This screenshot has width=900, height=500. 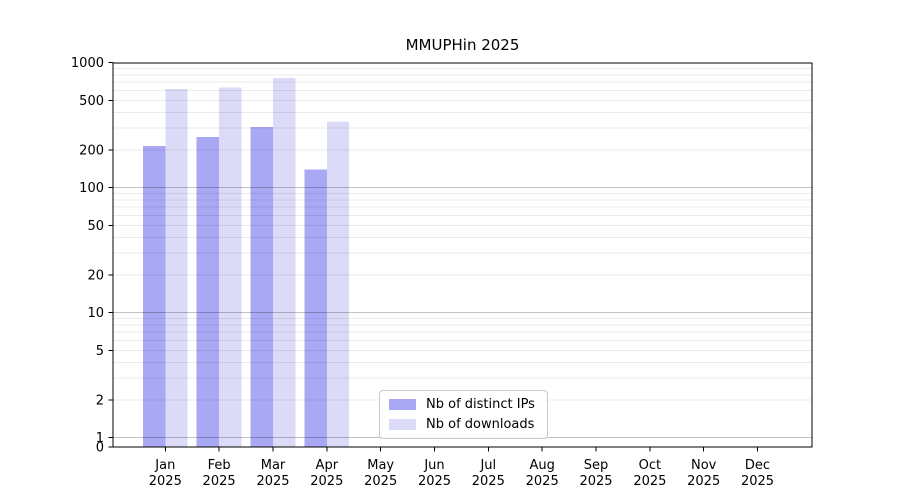 What do you see at coordinates (100, 351) in the screenshot?
I see `y-tick-label: 5` at bounding box center [100, 351].